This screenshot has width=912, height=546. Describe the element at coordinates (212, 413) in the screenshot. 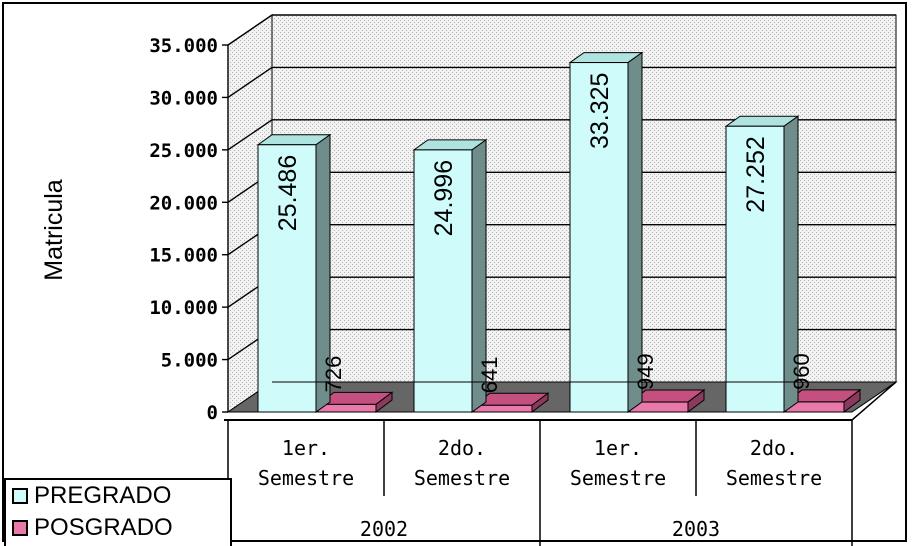

I see `y-tick-label: 0` at that location.